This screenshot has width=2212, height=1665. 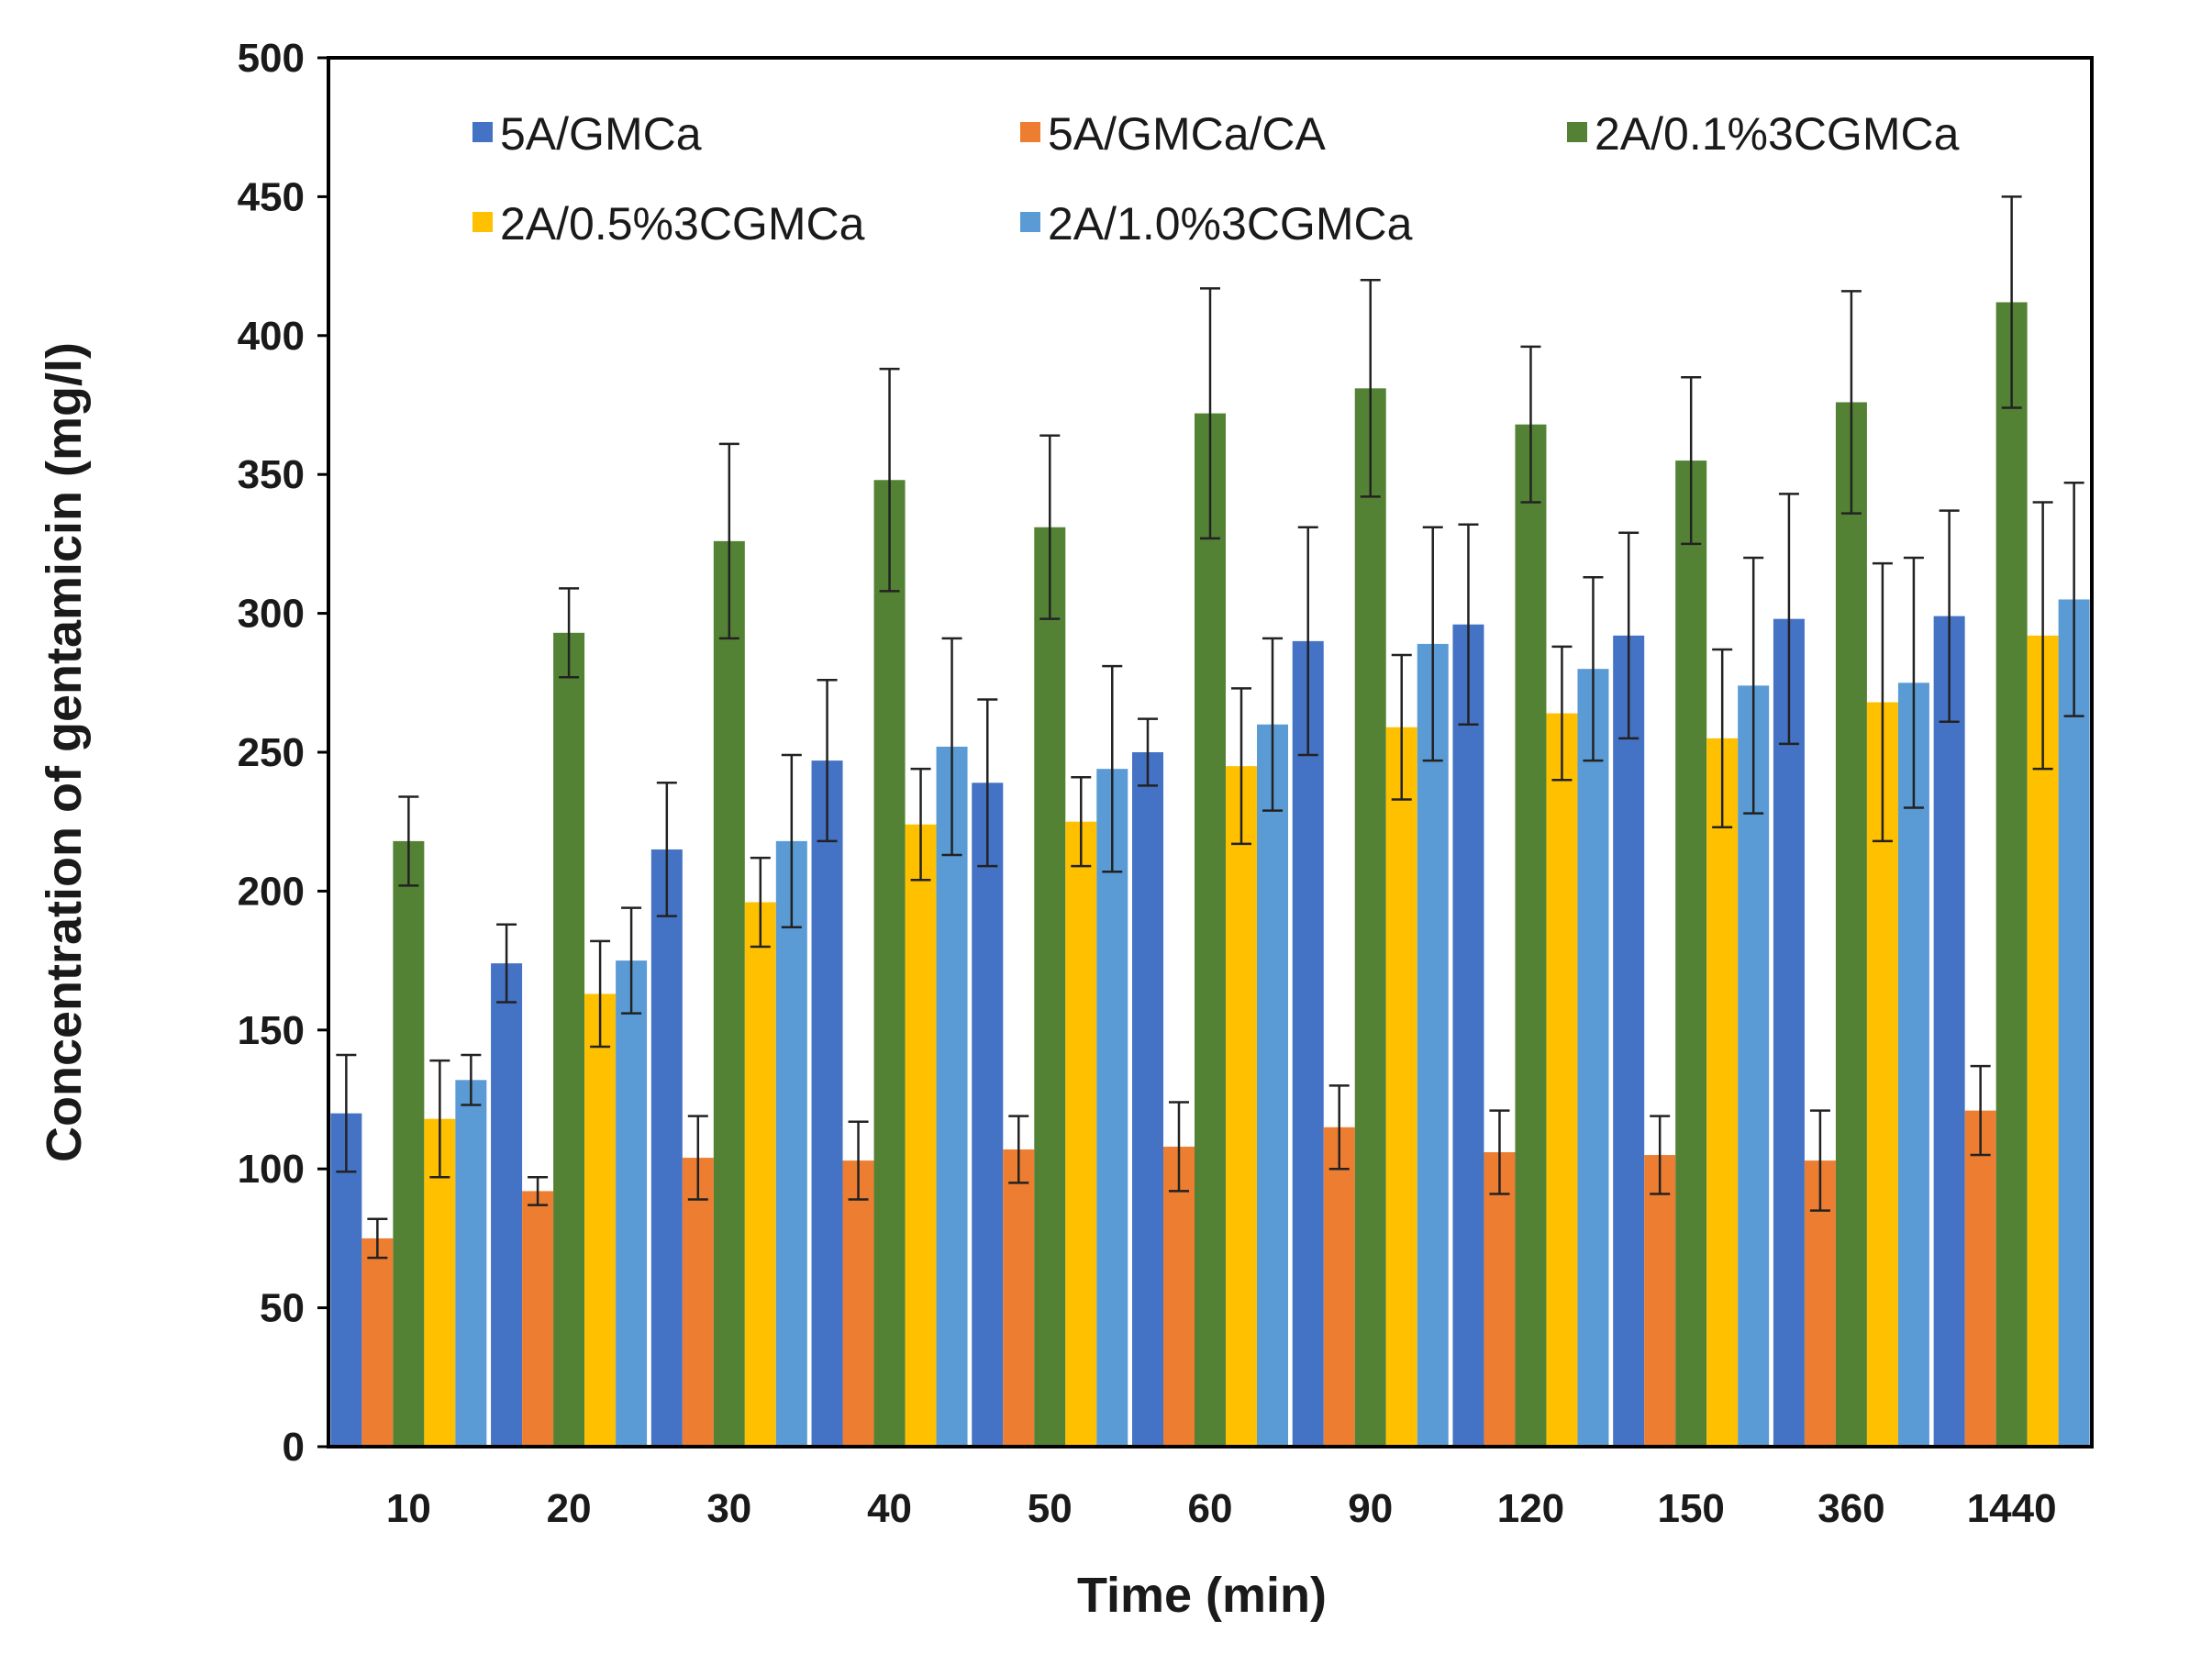 I want to click on y-axis-title: Concentration of gentamicin (mg/l), so click(x=64, y=752).